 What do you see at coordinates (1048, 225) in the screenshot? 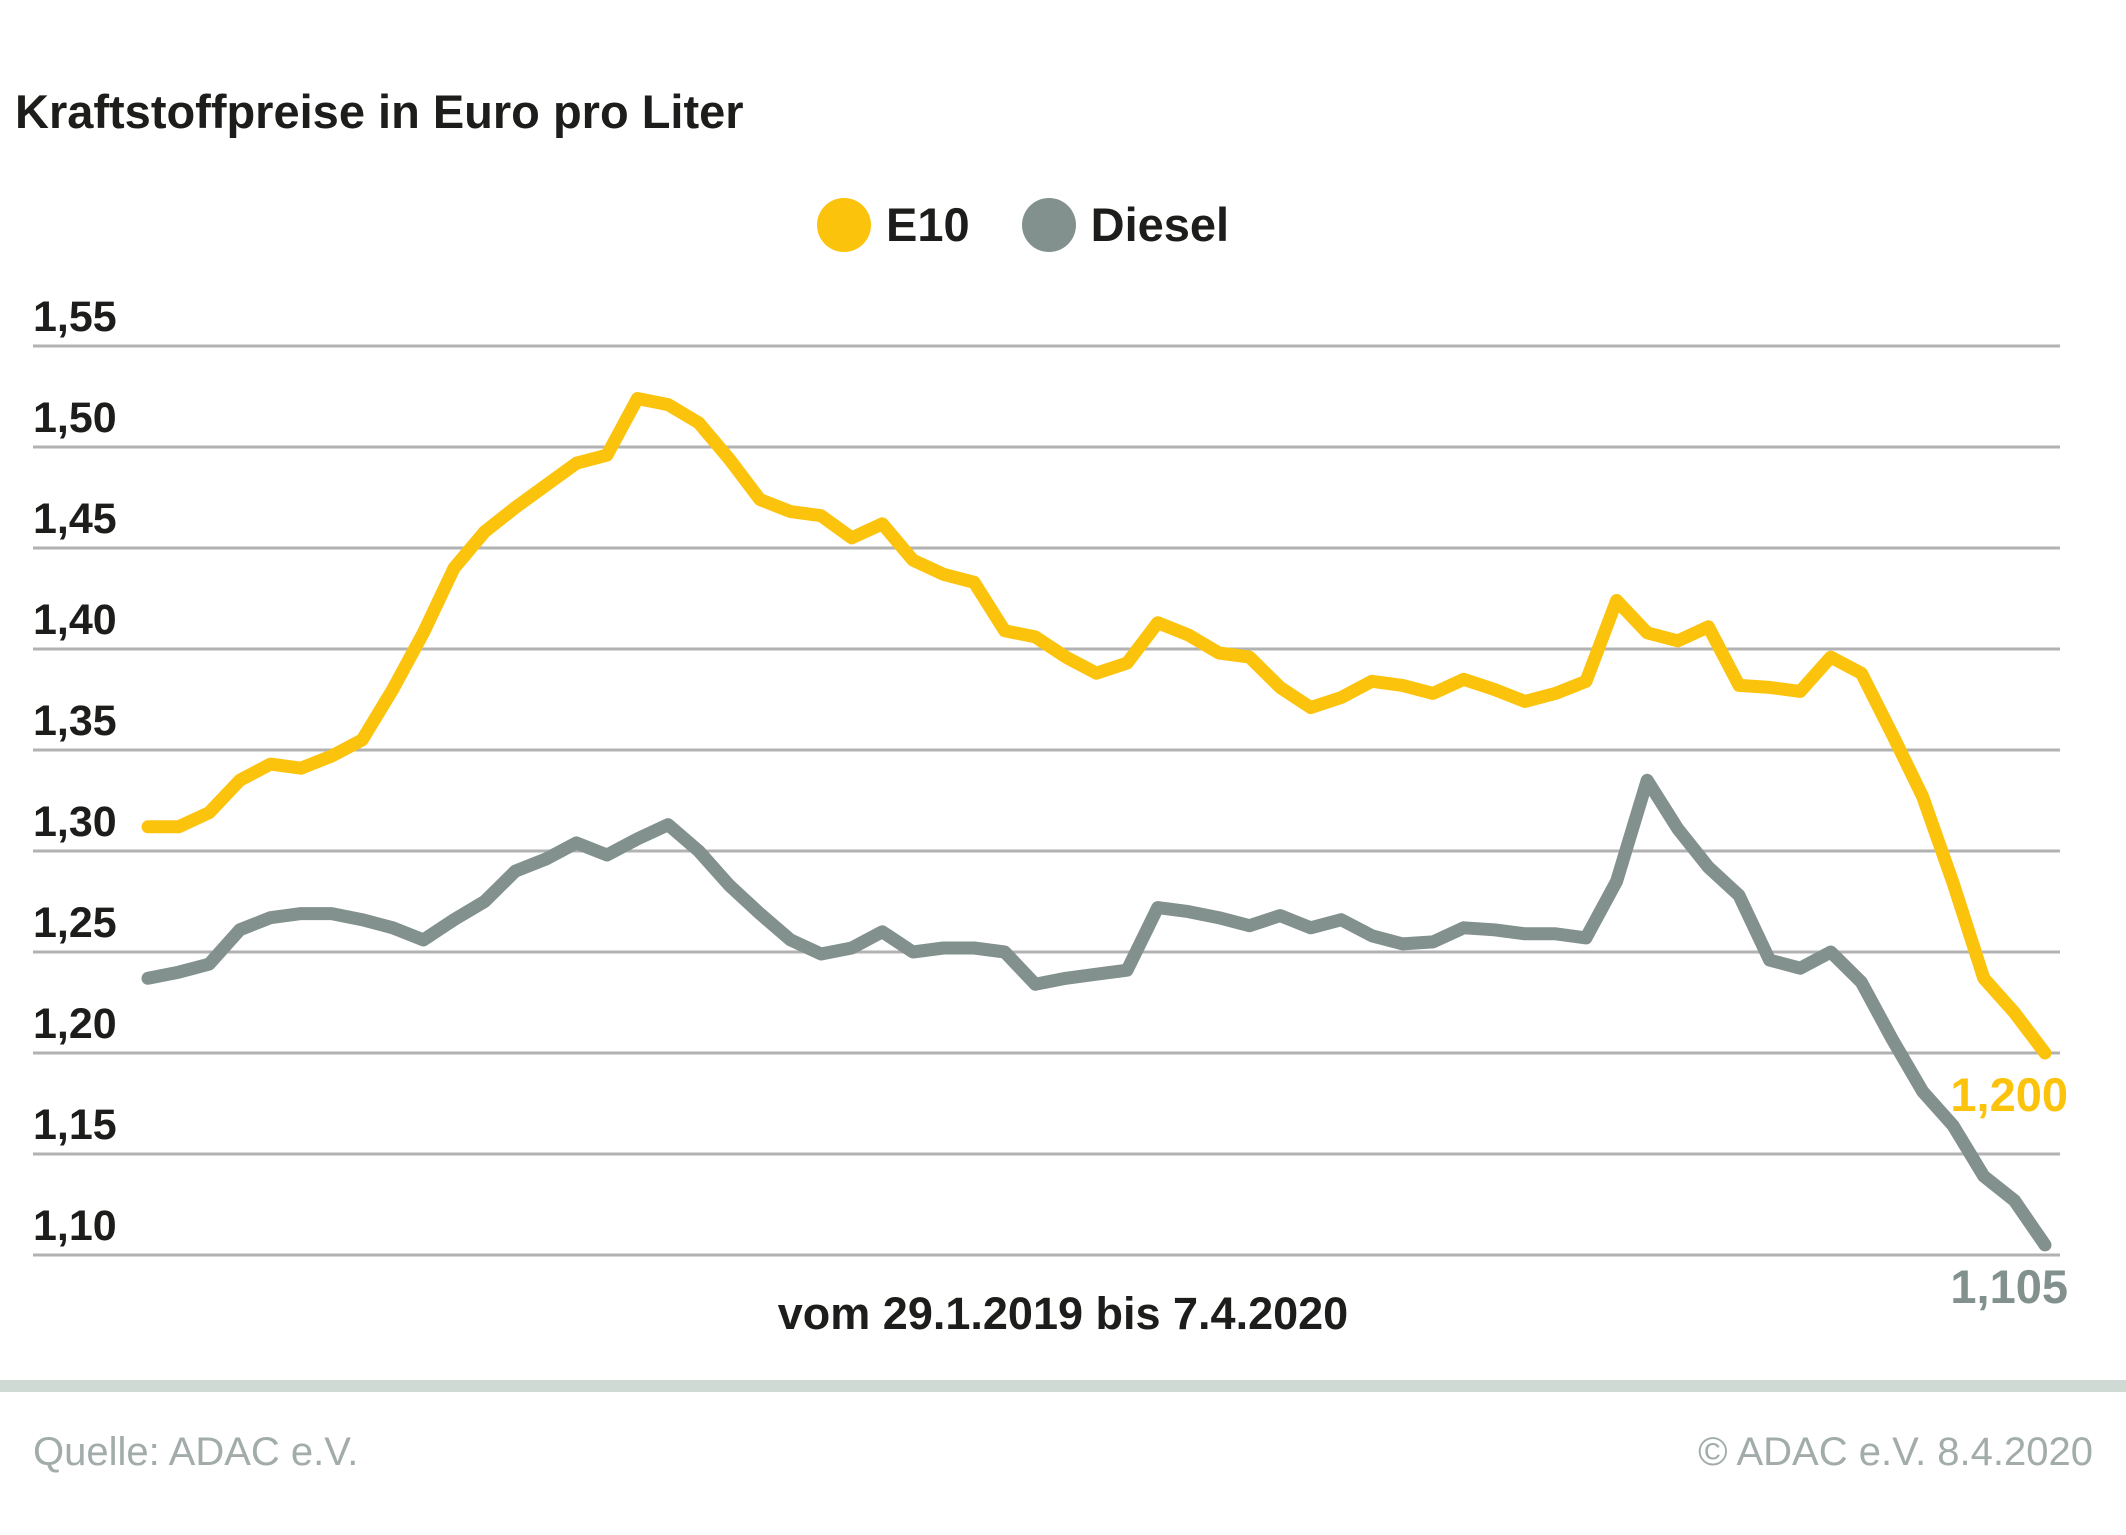
I see `diesel-swatch-icon` at bounding box center [1048, 225].